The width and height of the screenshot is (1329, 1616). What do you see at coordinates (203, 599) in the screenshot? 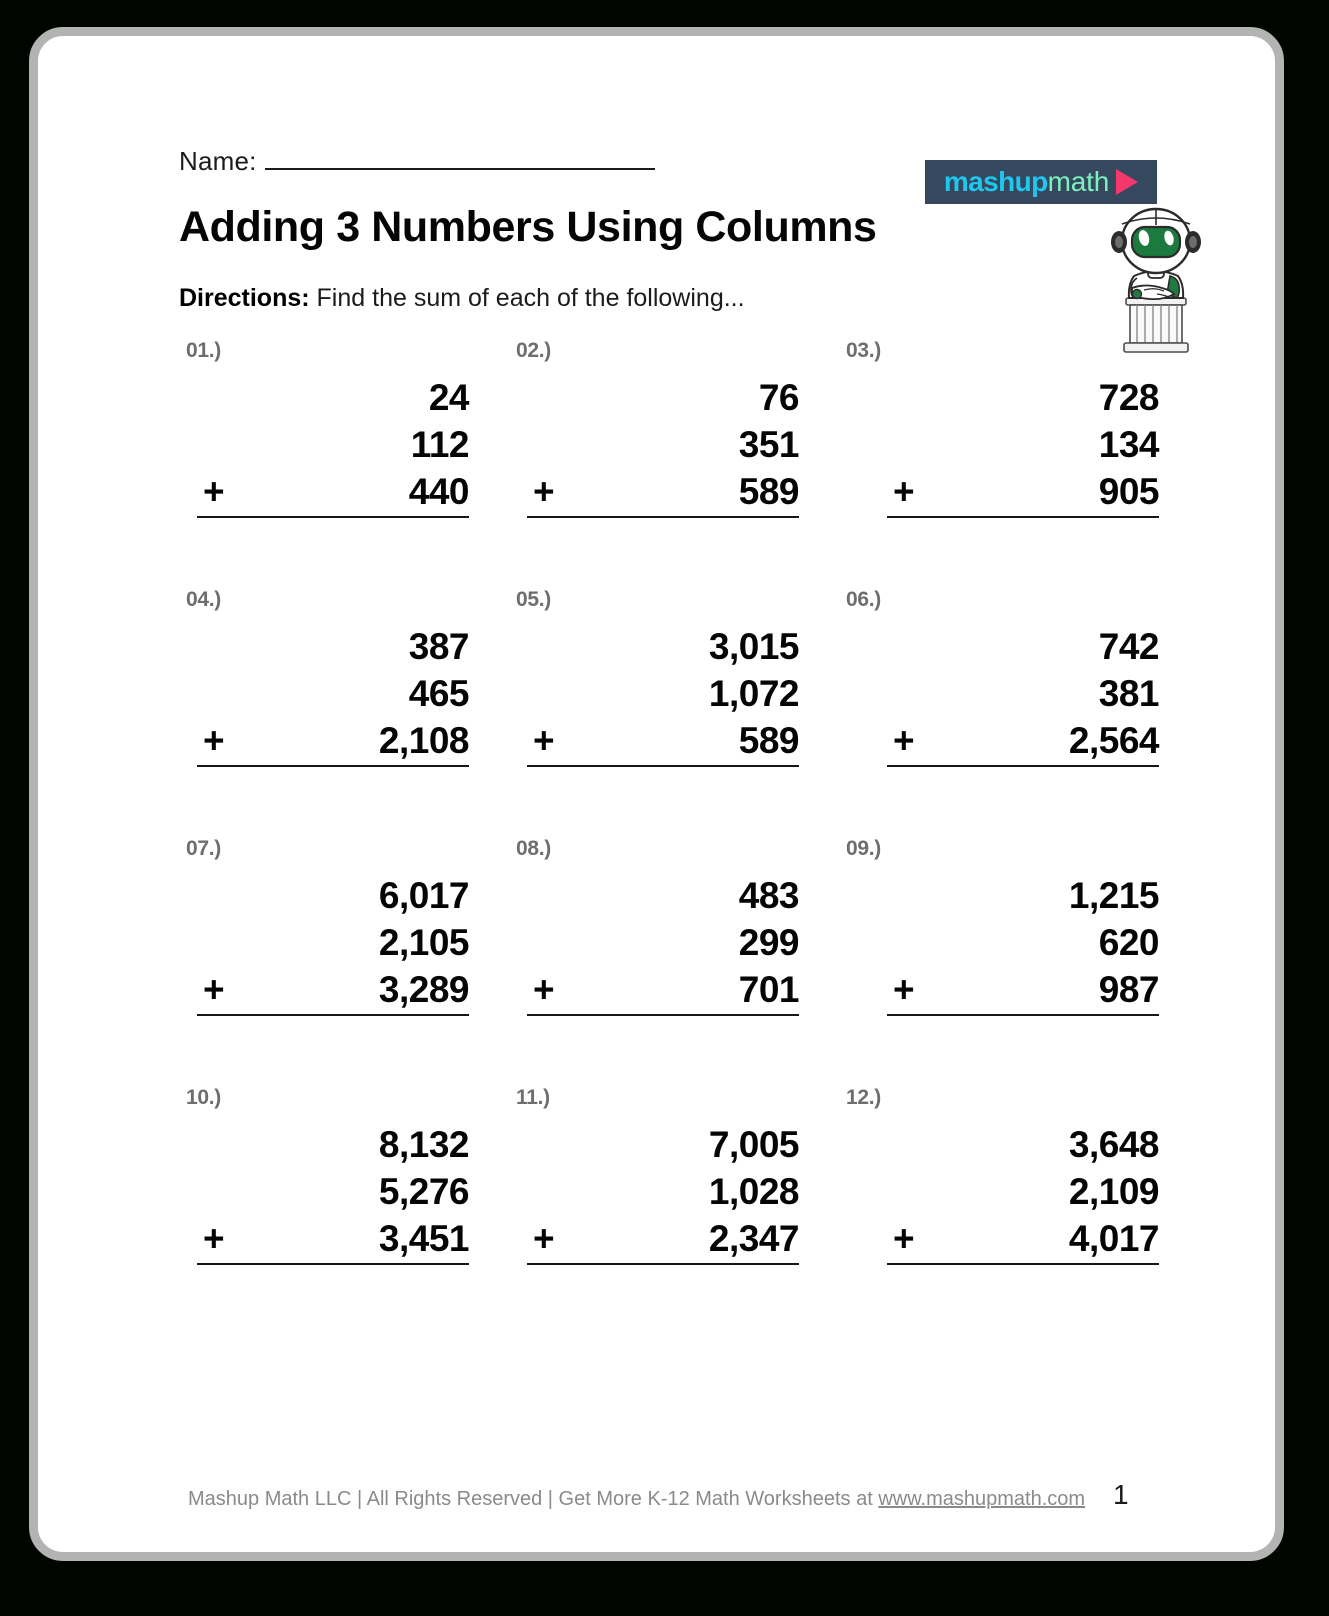
I see `problem-number: 04.)` at bounding box center [203, 599].